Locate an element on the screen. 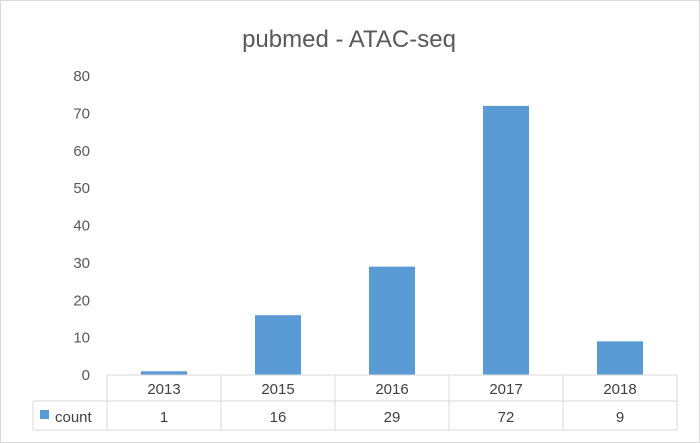 This screenshot has height=443, width=700. y-tick-label: 0 is located at coordinates (86, 375).